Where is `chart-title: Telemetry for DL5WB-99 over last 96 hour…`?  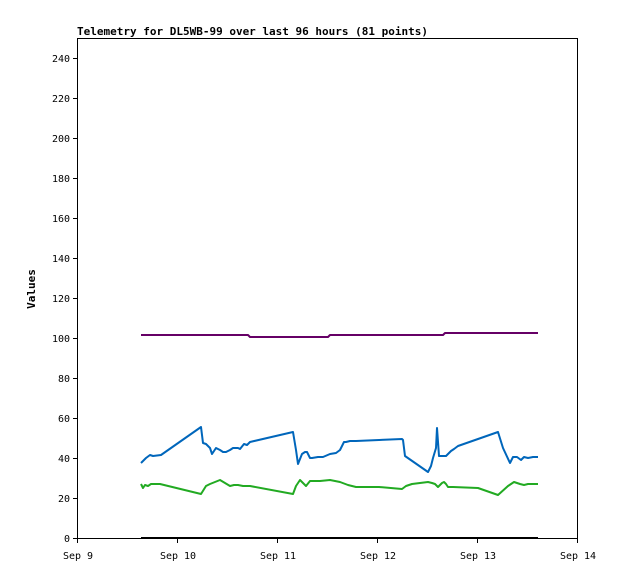
chart-title: Telemetry for DL5WB-99 over last 96 hour… is located at coordinates (252, 31).